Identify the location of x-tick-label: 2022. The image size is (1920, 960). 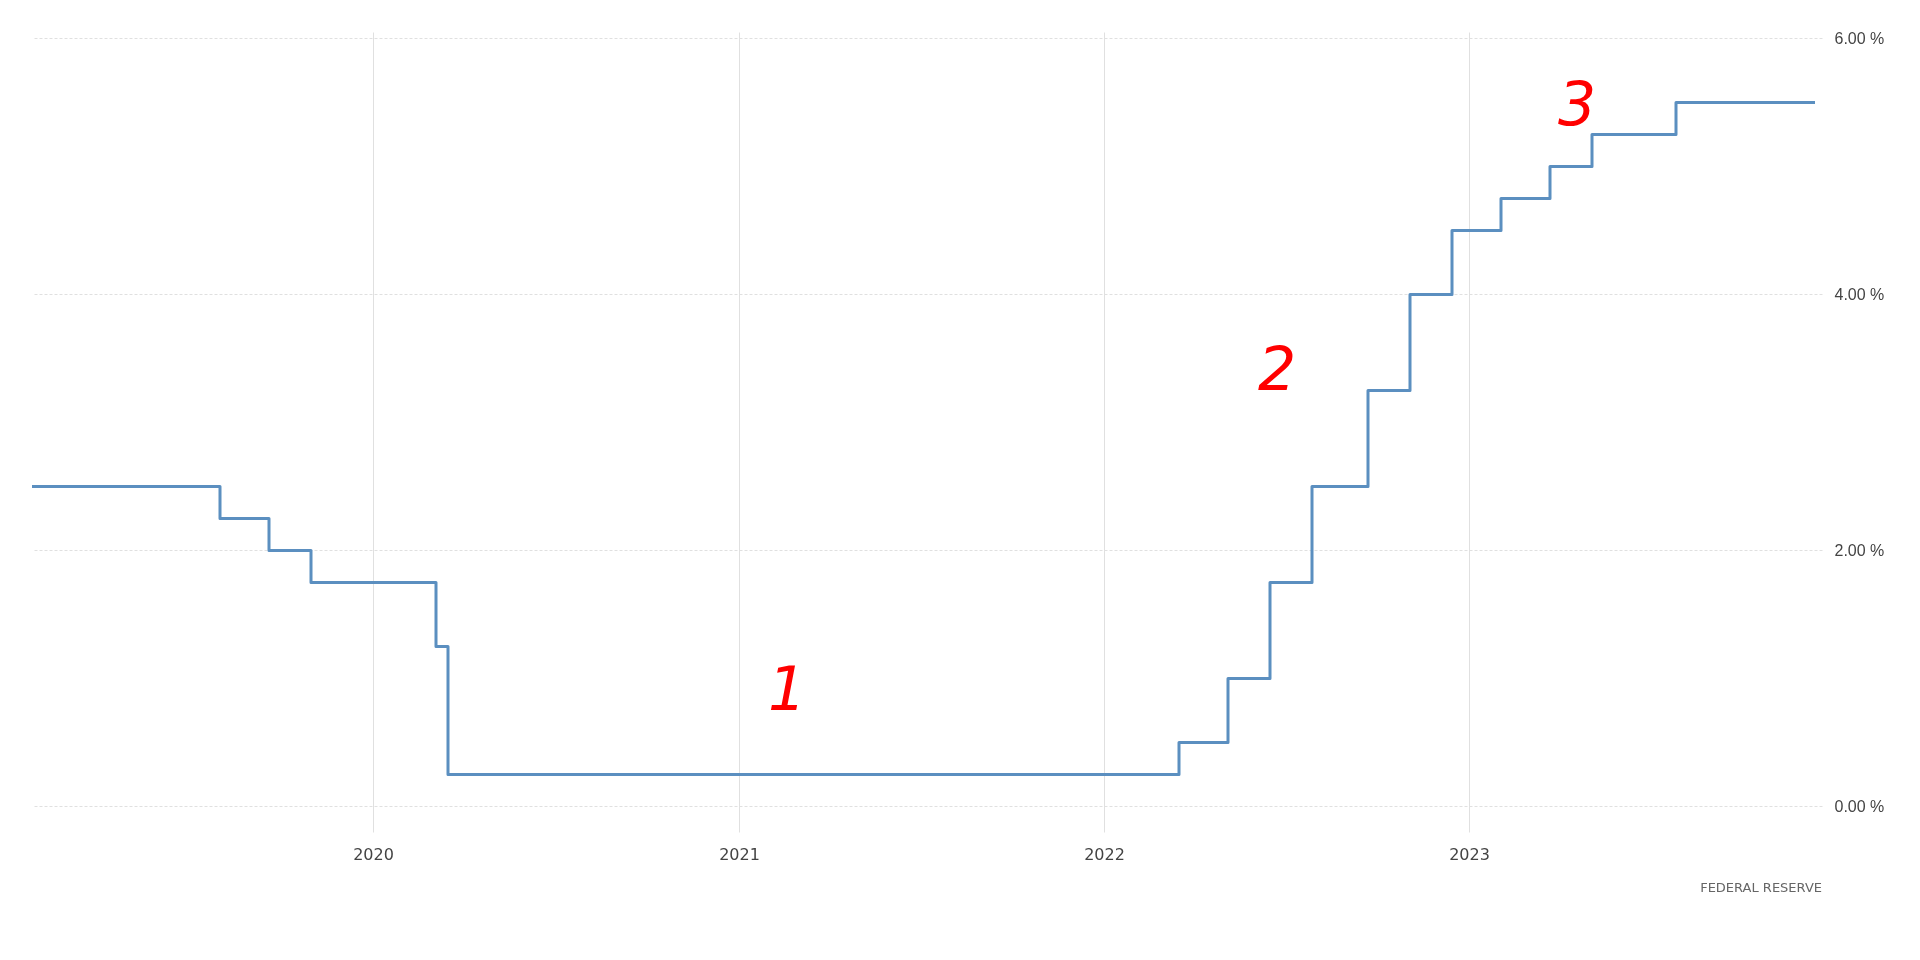
(1104, 854).